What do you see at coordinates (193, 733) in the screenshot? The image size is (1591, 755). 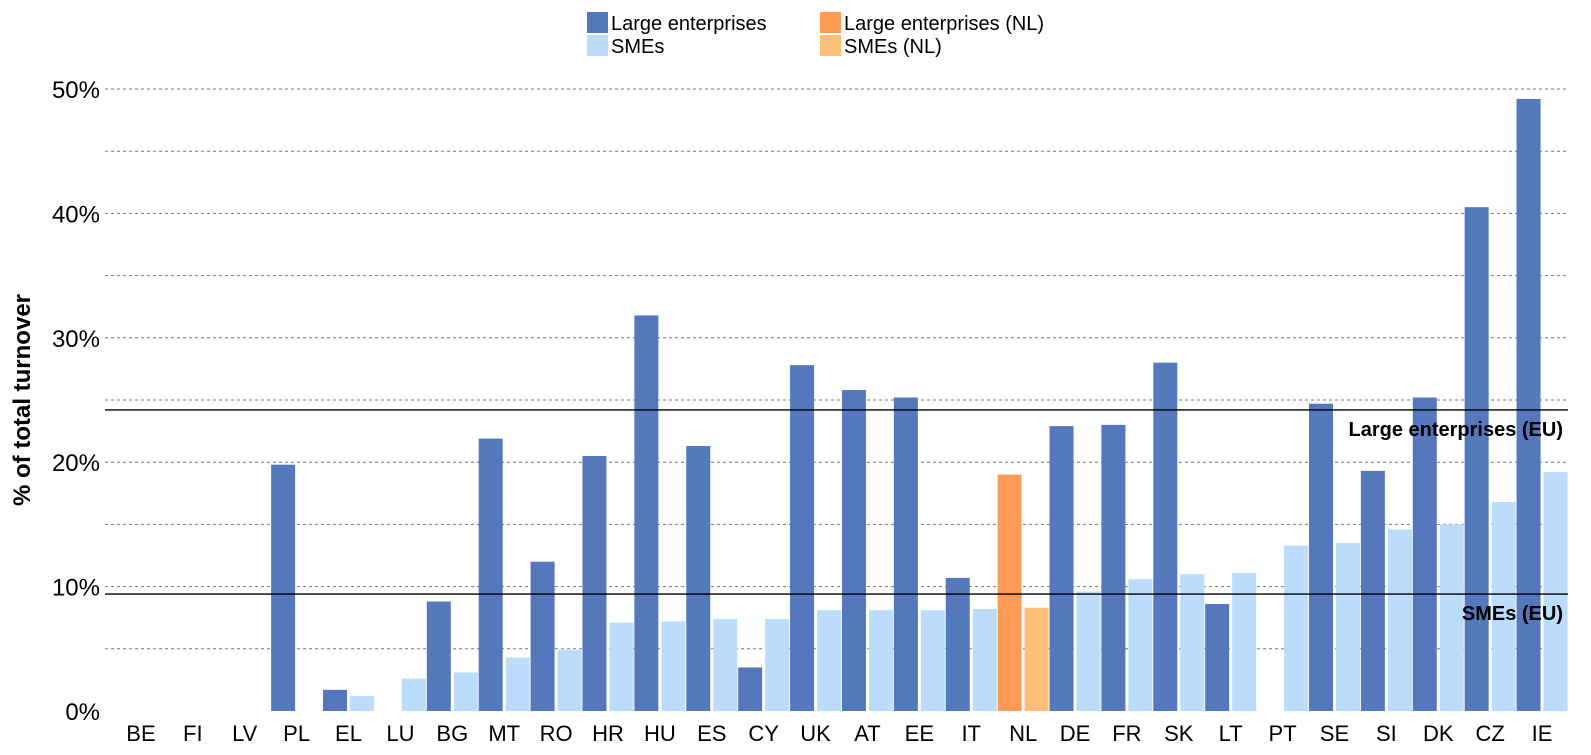 I see `x-category-label: FI` at bounding box center [193, 733].